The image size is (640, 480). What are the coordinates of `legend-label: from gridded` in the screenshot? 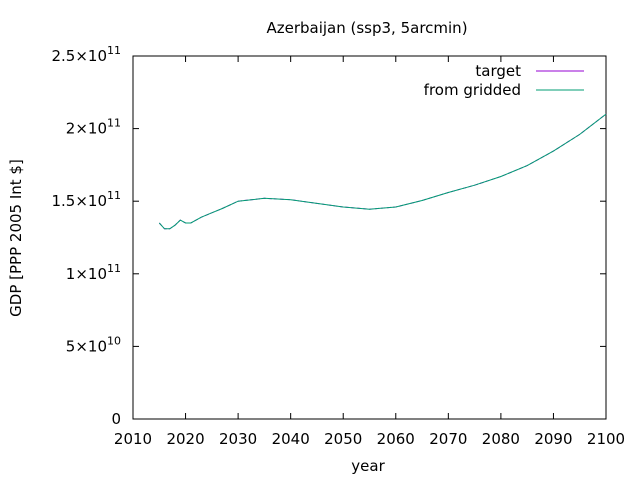 It's located at (472, 90).